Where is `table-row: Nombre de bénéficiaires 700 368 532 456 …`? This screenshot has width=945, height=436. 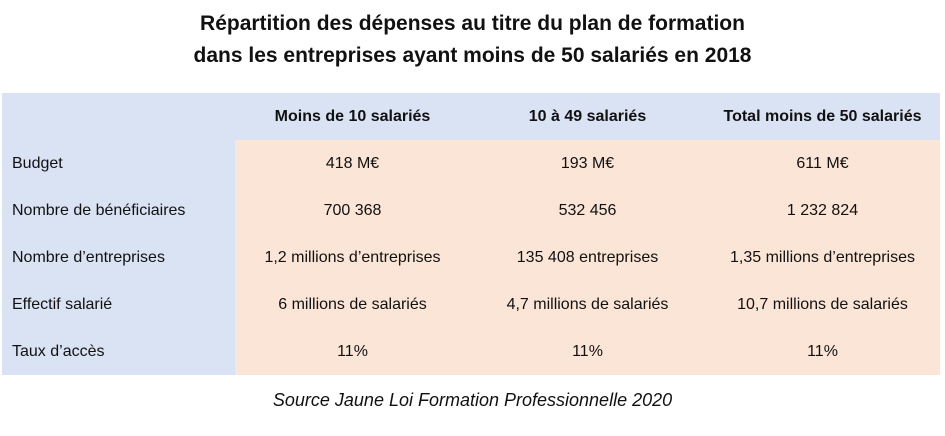 table-row: Nombre de bénéficiaires 700 368 532 456 … is located at coordinates (471, 210).